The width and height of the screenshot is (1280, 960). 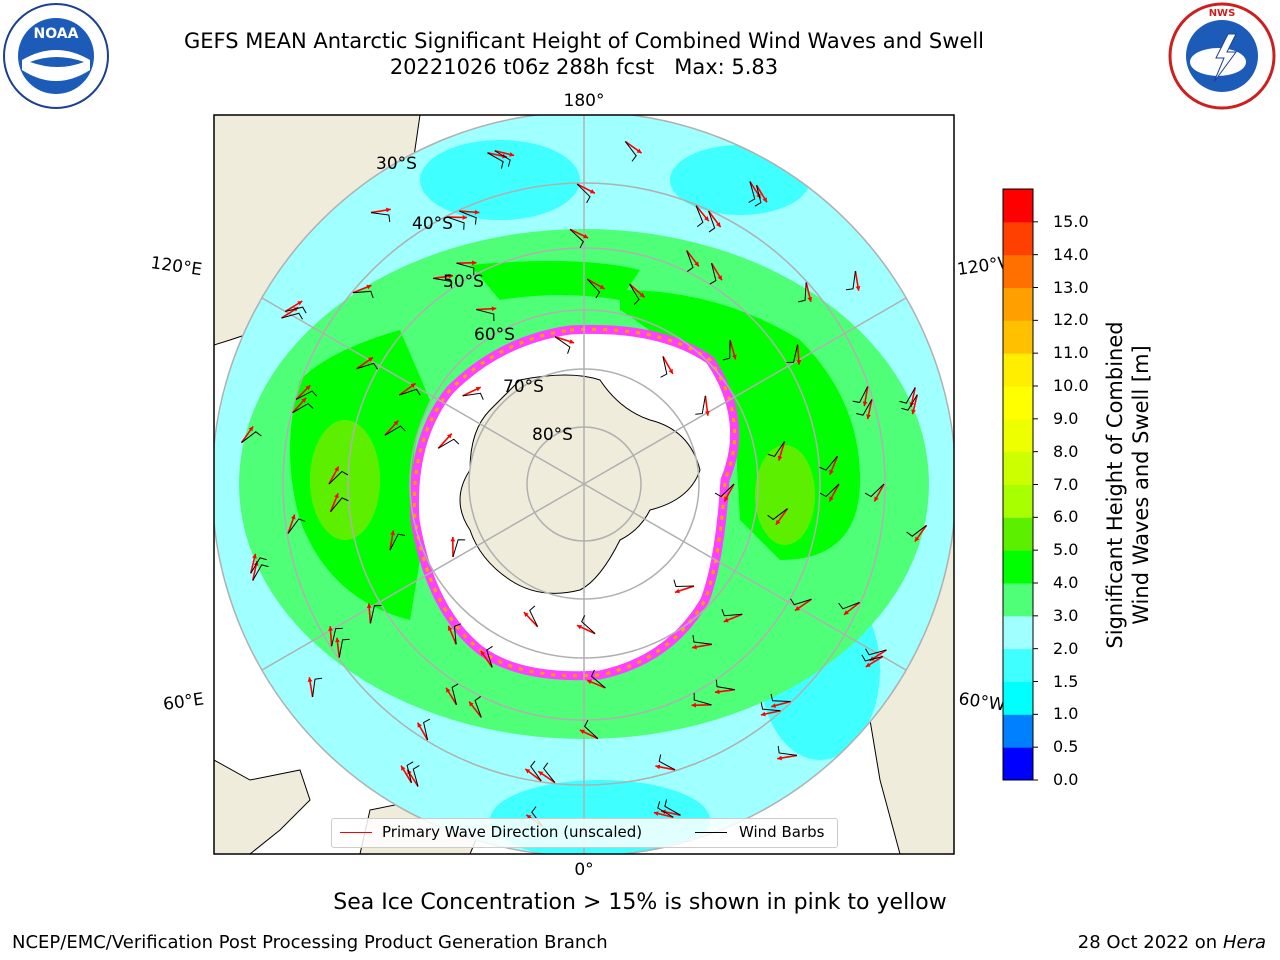 I want to click on colorbar-tick-label: 14.0, so click(x=1071, y=254).